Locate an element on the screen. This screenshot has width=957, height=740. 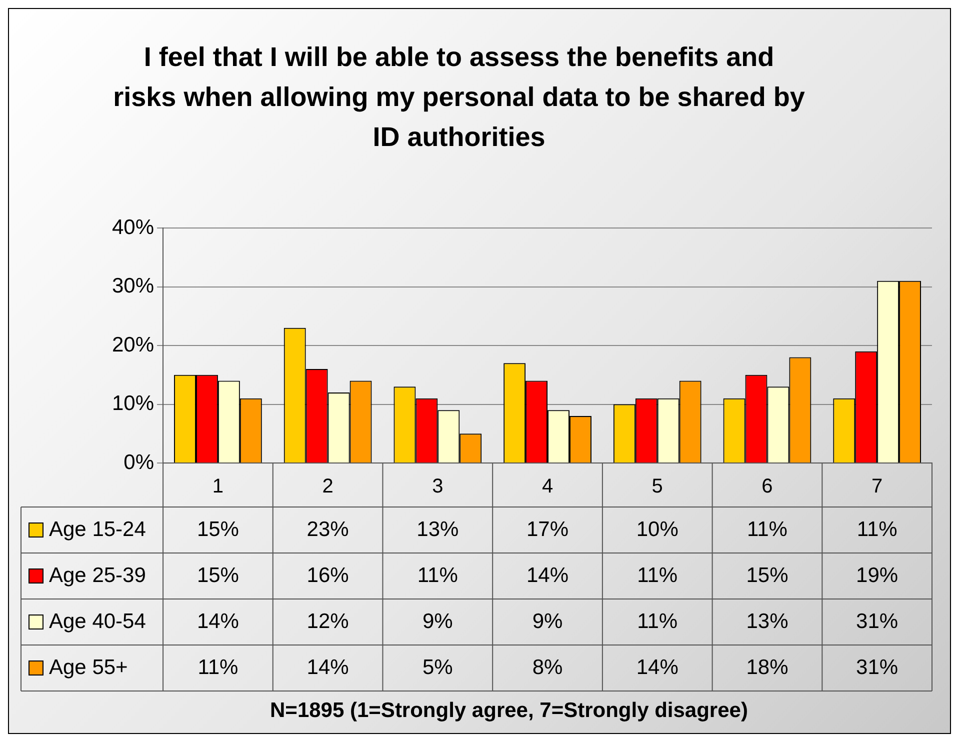
data-label: 18% is located at coordinates (767, 667).